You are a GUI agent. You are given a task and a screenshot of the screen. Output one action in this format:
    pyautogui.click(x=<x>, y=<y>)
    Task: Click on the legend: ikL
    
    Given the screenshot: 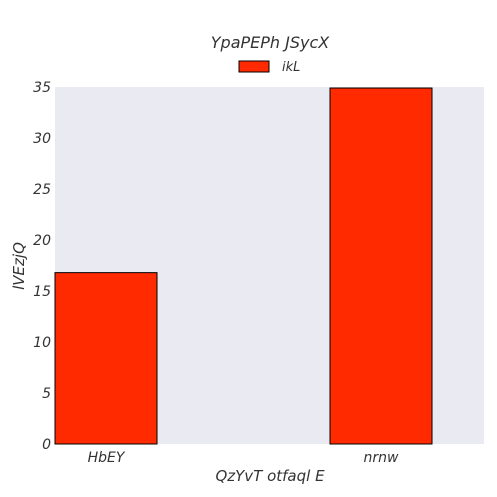 What is the action you would take?
    pyautogui.click(x=269, y=67)
    